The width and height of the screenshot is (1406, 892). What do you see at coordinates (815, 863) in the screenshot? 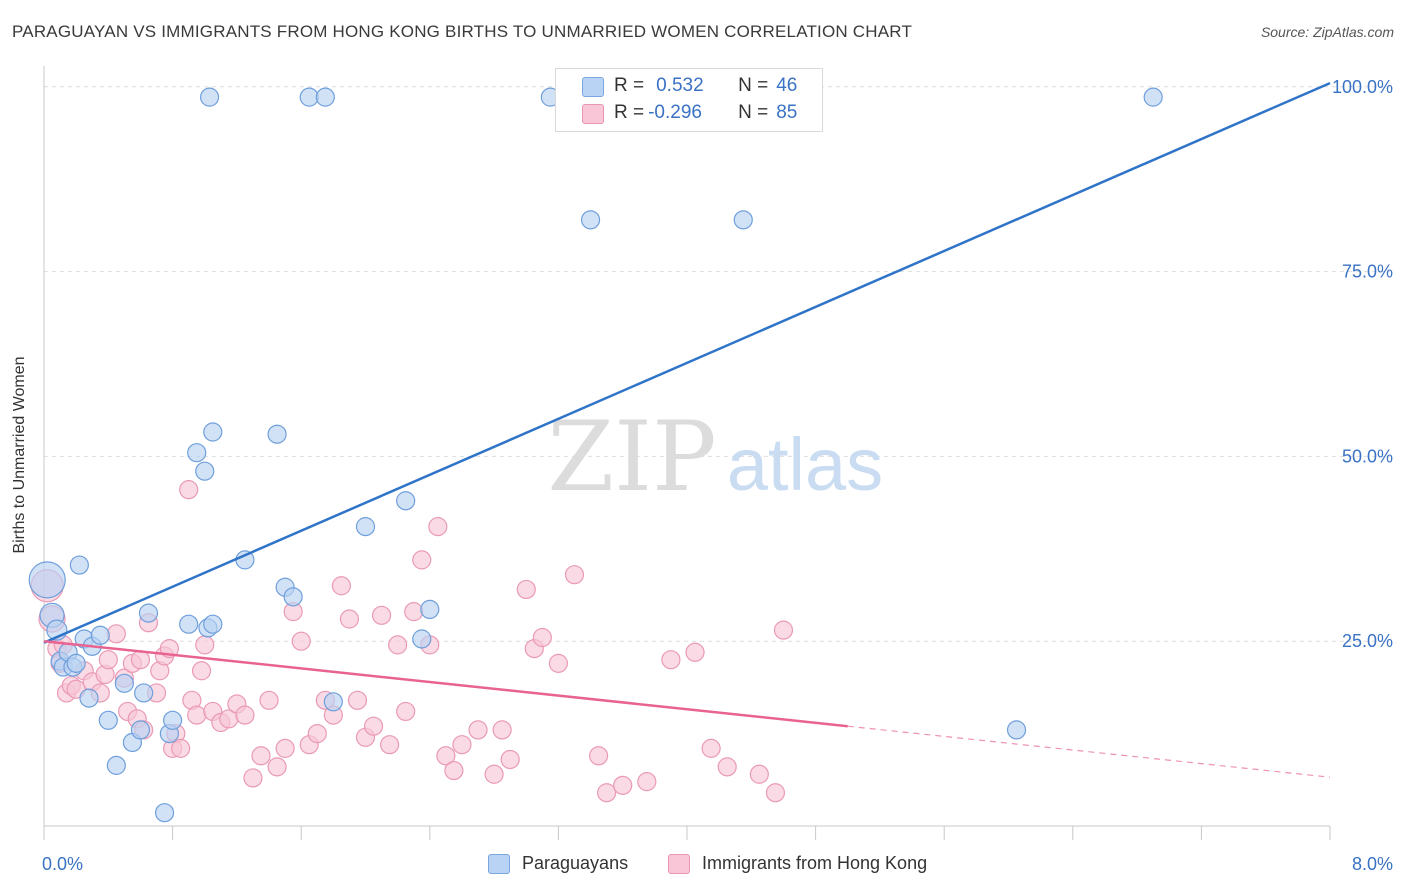
I see `legend-label: Immigrants from Hong Kong` at bounding box center [815, 863].